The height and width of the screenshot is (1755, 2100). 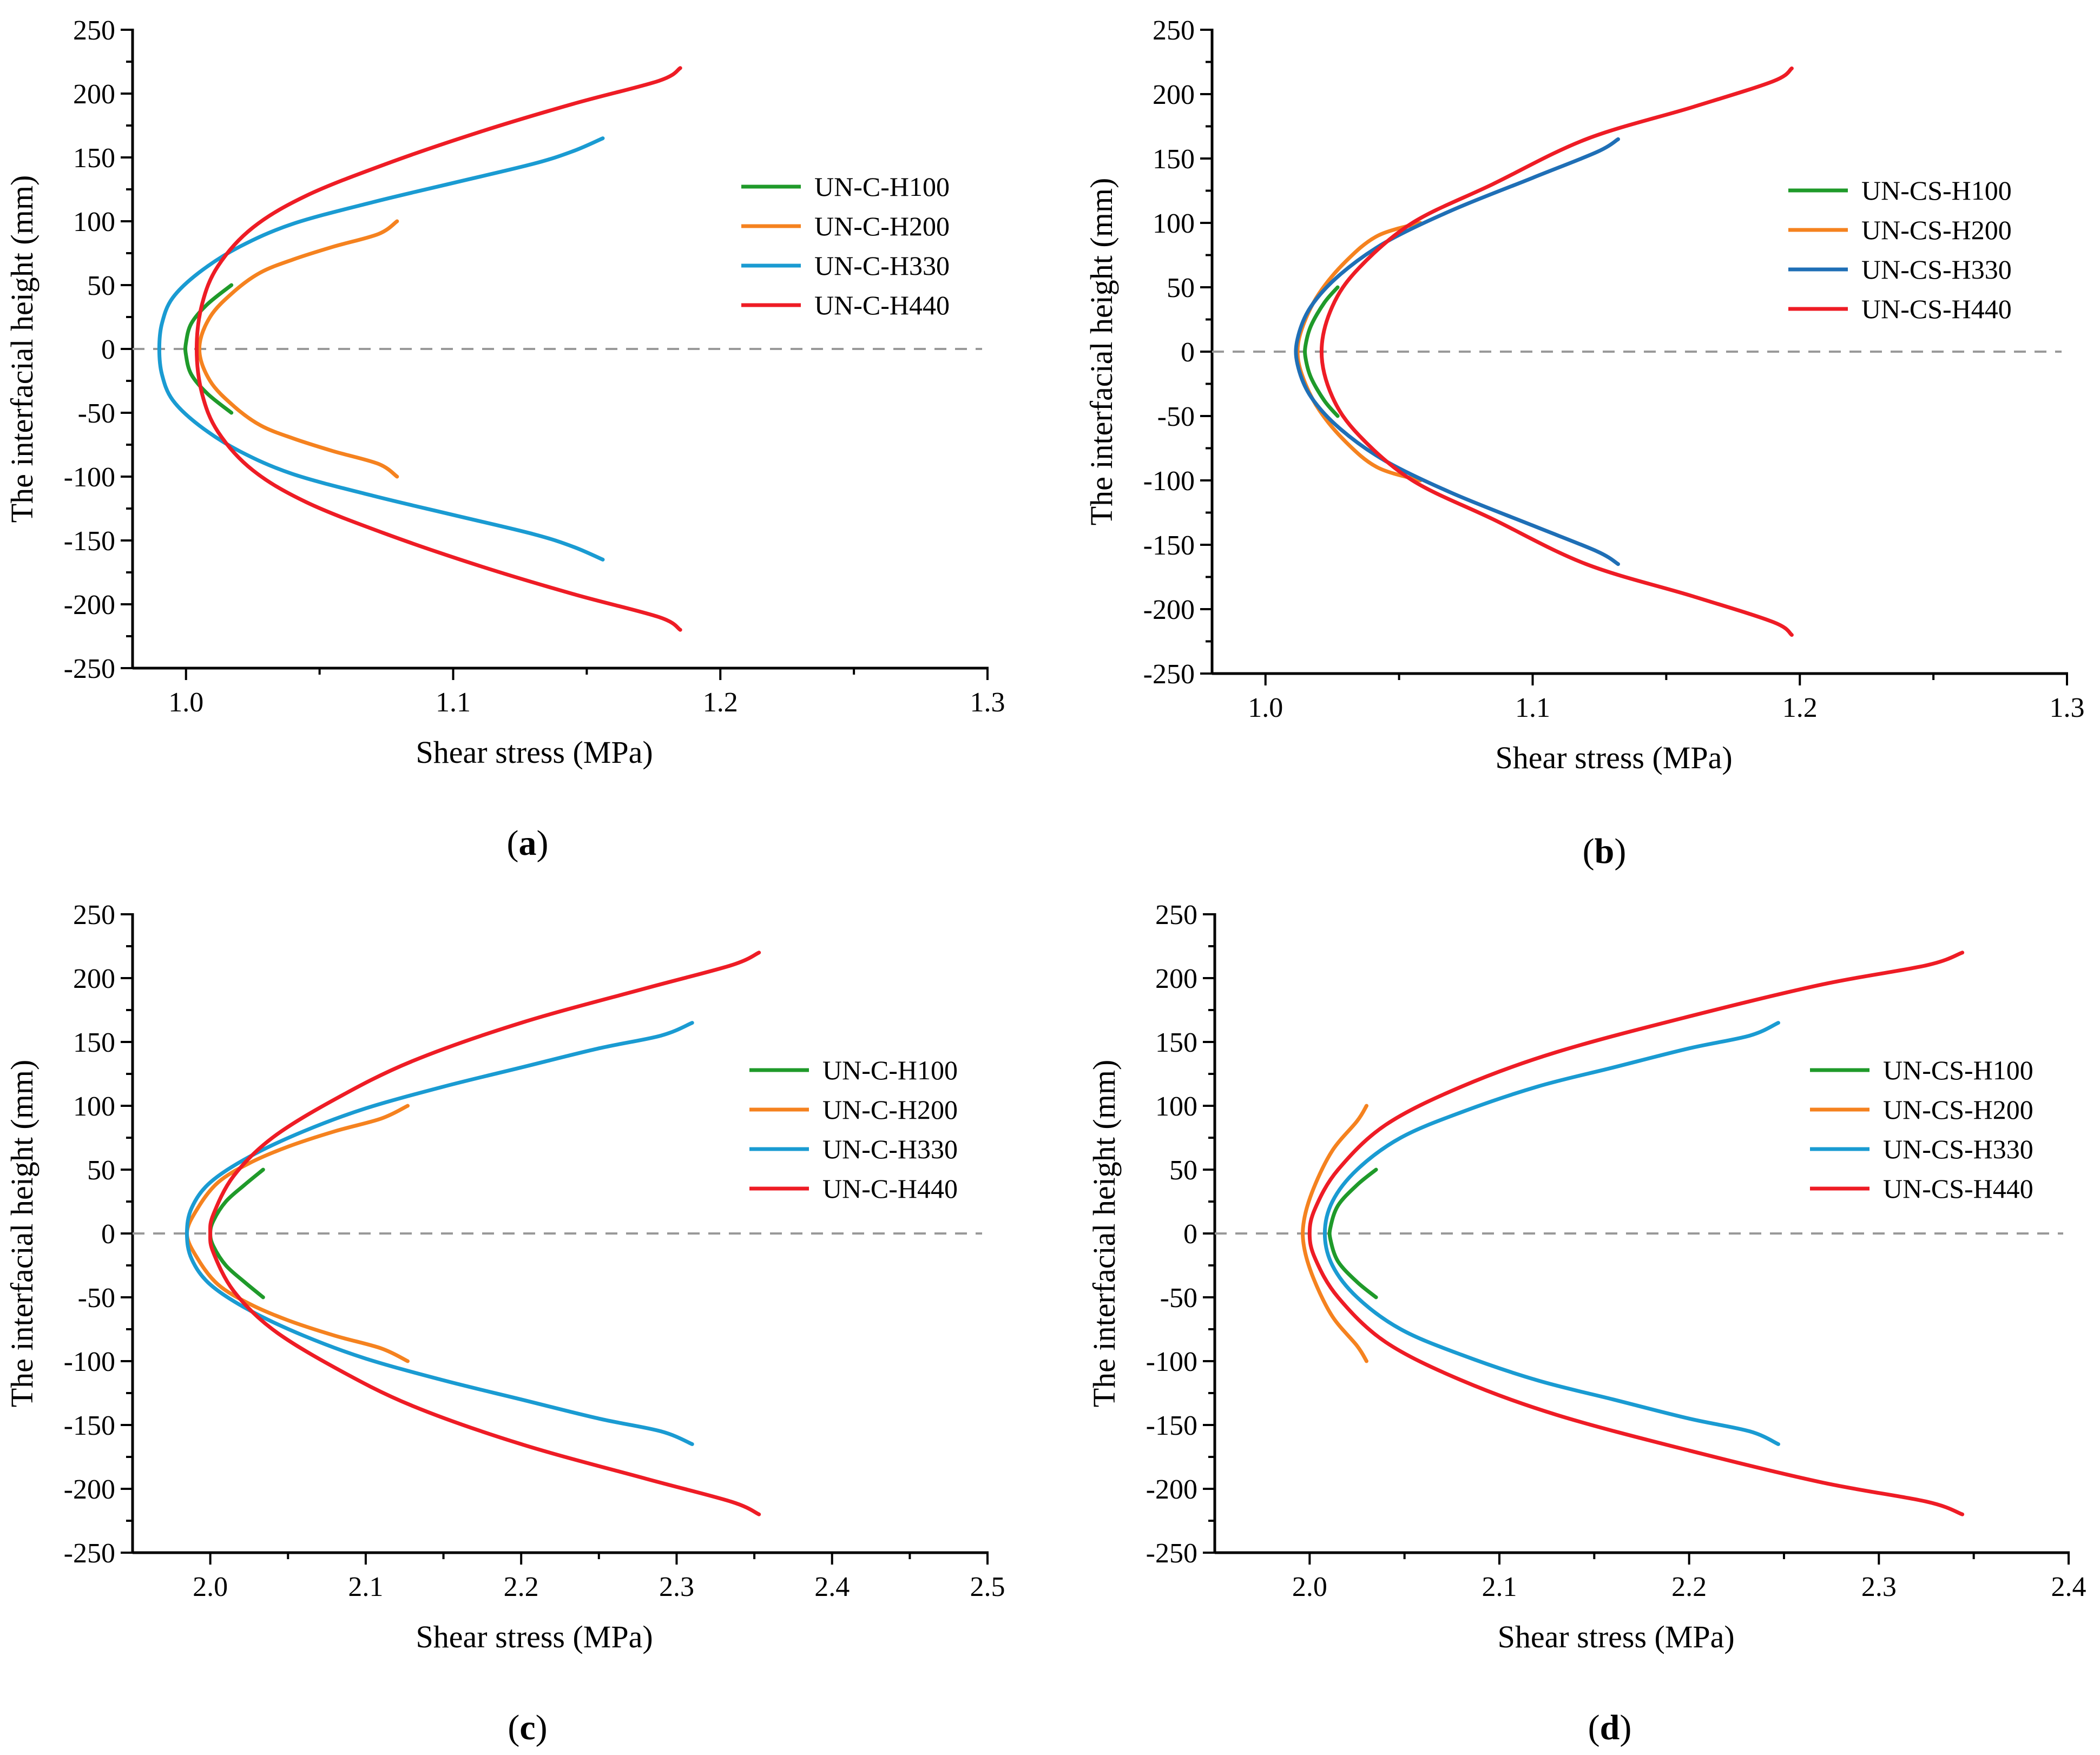 I want to click on series-line-un-cs-h440, so click(x=1556, y=351).